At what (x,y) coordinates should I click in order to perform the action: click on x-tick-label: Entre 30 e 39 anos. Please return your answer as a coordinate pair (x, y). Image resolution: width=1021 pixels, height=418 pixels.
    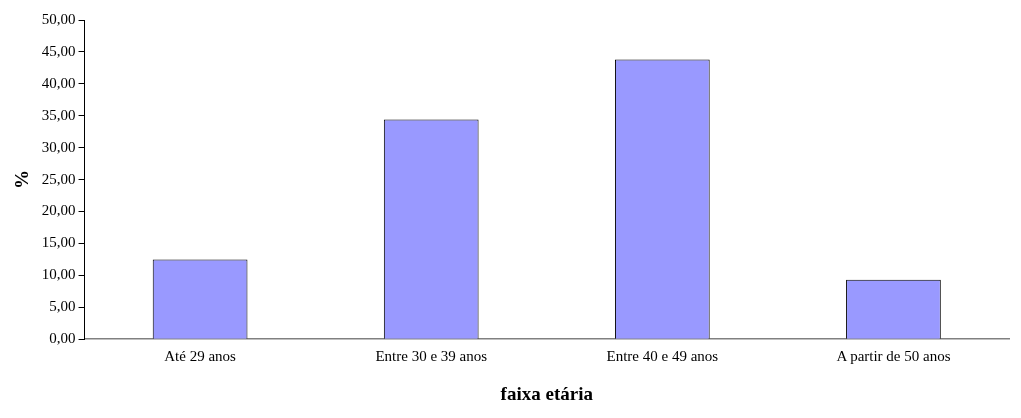
    Looking at the image, I should click on (431, 356).